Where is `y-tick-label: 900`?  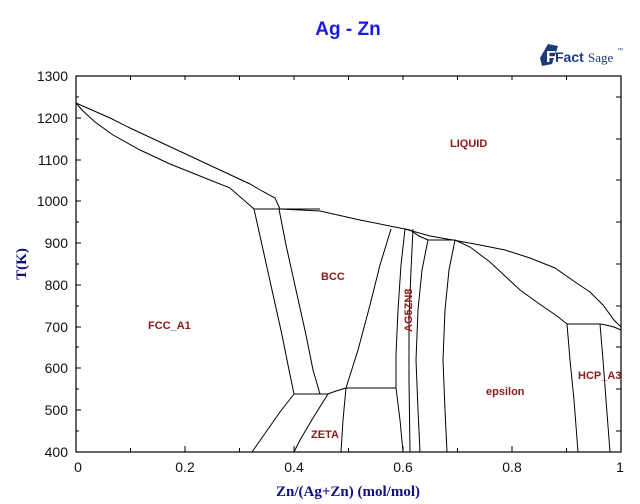
y-tick-label: 900 is located at coordinates (57, 243).